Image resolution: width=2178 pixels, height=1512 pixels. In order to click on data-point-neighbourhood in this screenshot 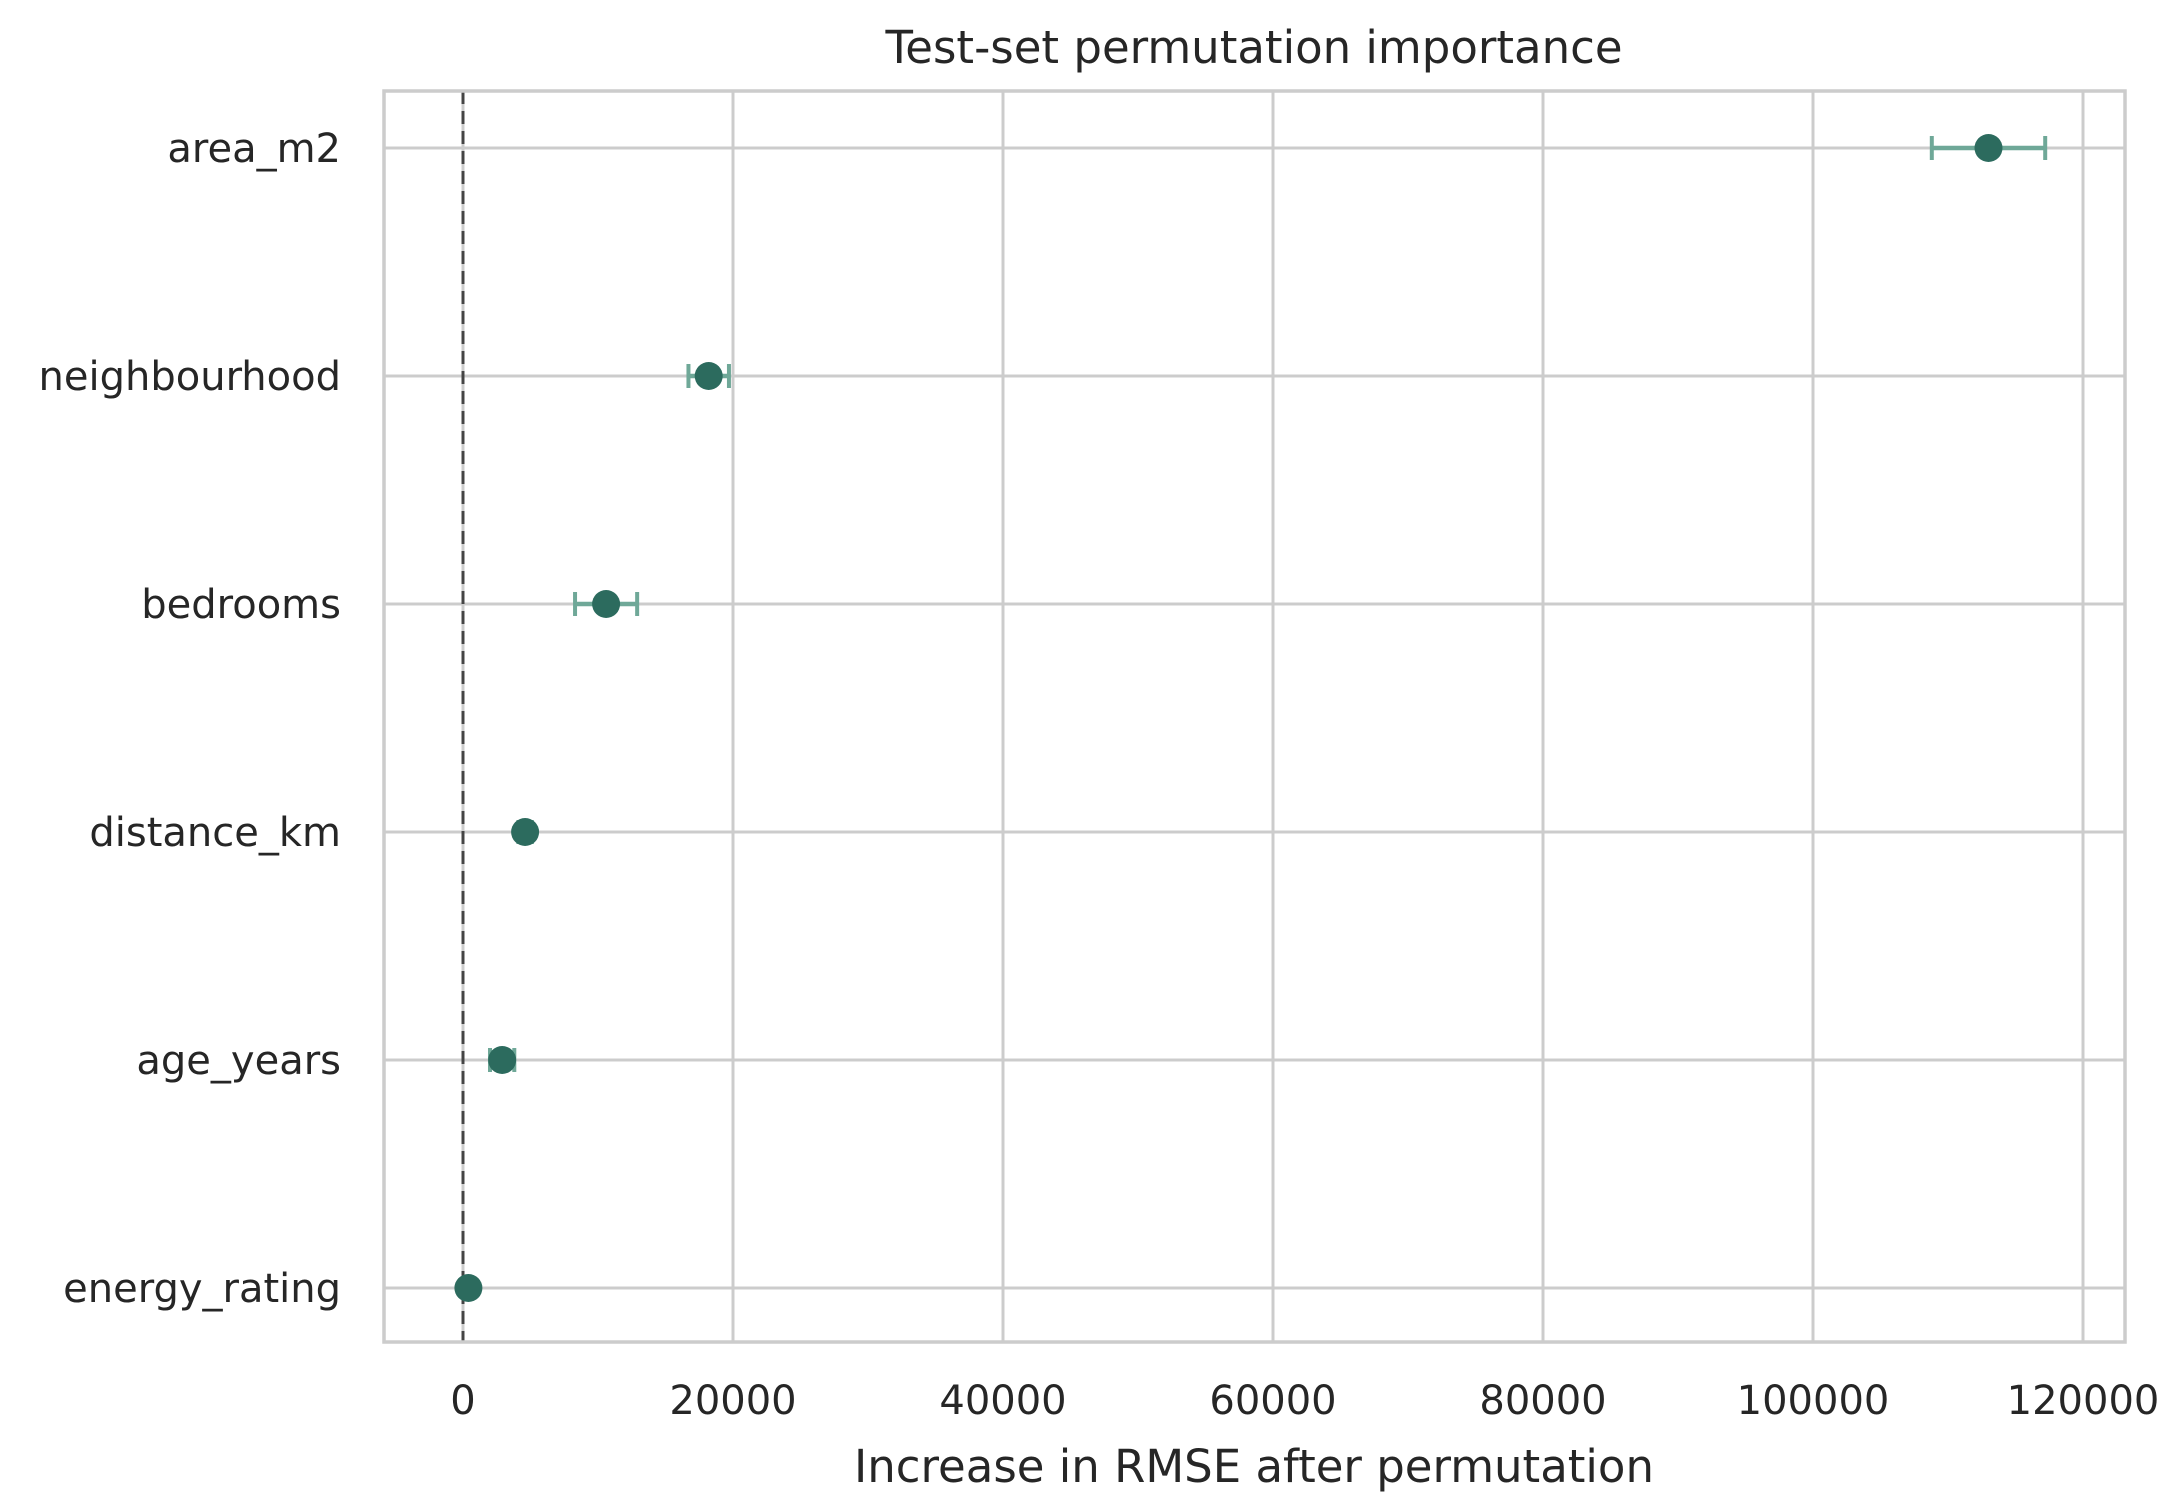, I will do `click(708, 376)`.